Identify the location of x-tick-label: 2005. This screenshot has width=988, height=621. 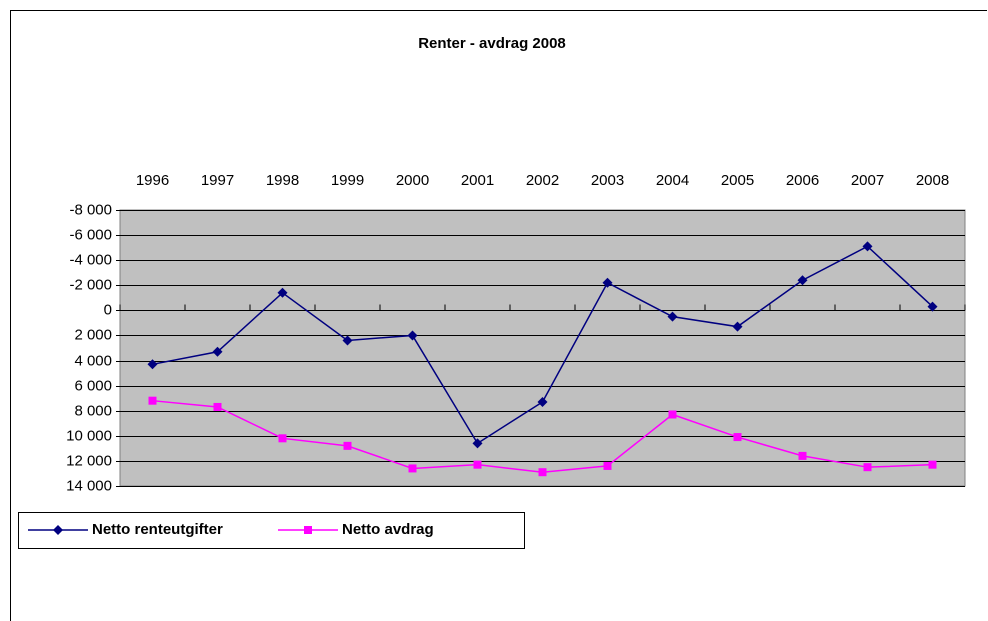
(737, 180).